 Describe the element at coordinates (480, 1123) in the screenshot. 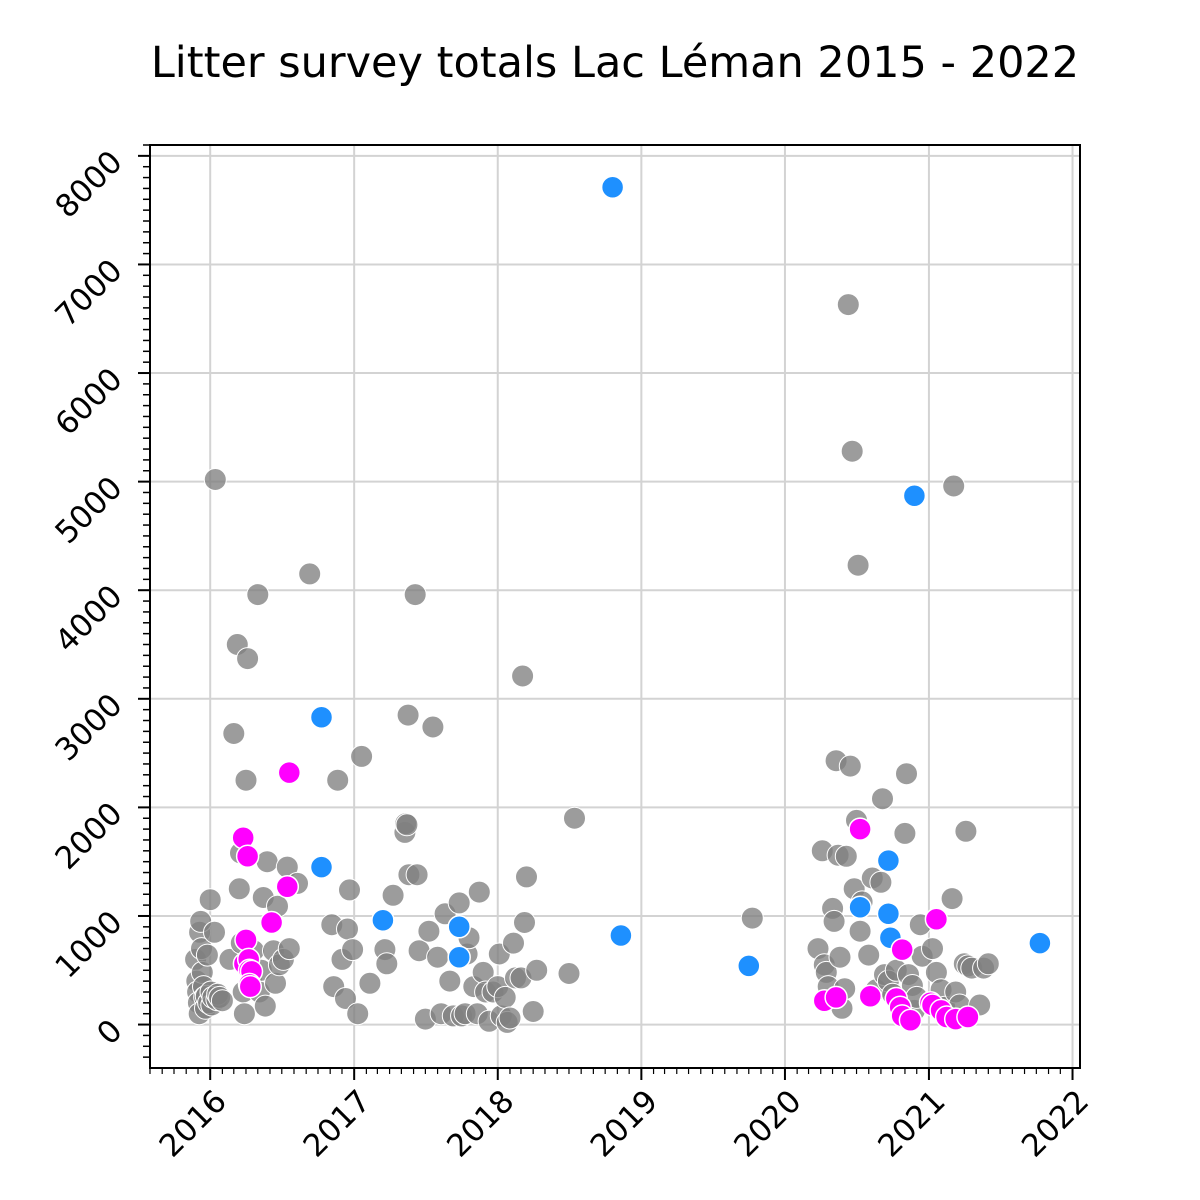

I see `x-tick-label: 2018` at that location.